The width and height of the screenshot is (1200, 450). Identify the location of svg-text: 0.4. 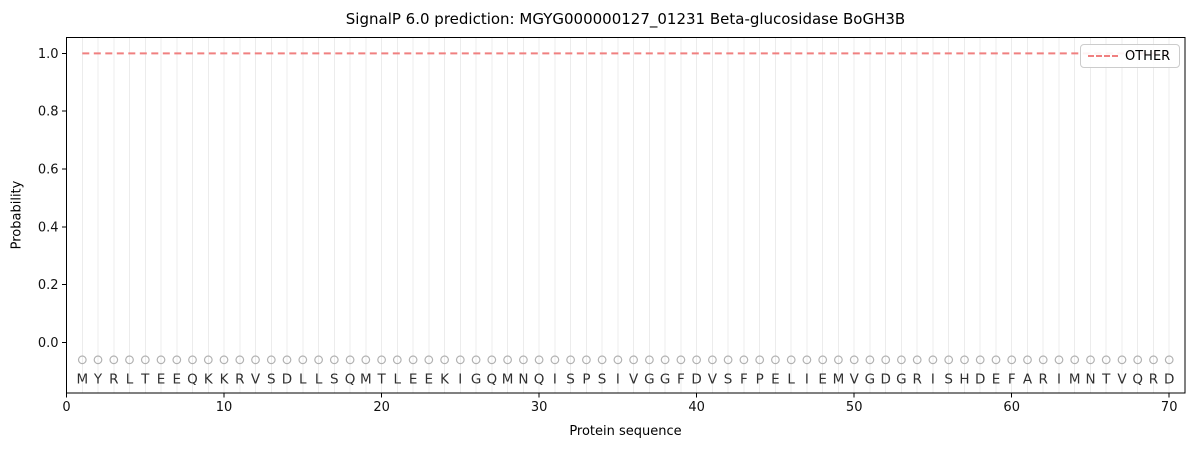
(48, 227).